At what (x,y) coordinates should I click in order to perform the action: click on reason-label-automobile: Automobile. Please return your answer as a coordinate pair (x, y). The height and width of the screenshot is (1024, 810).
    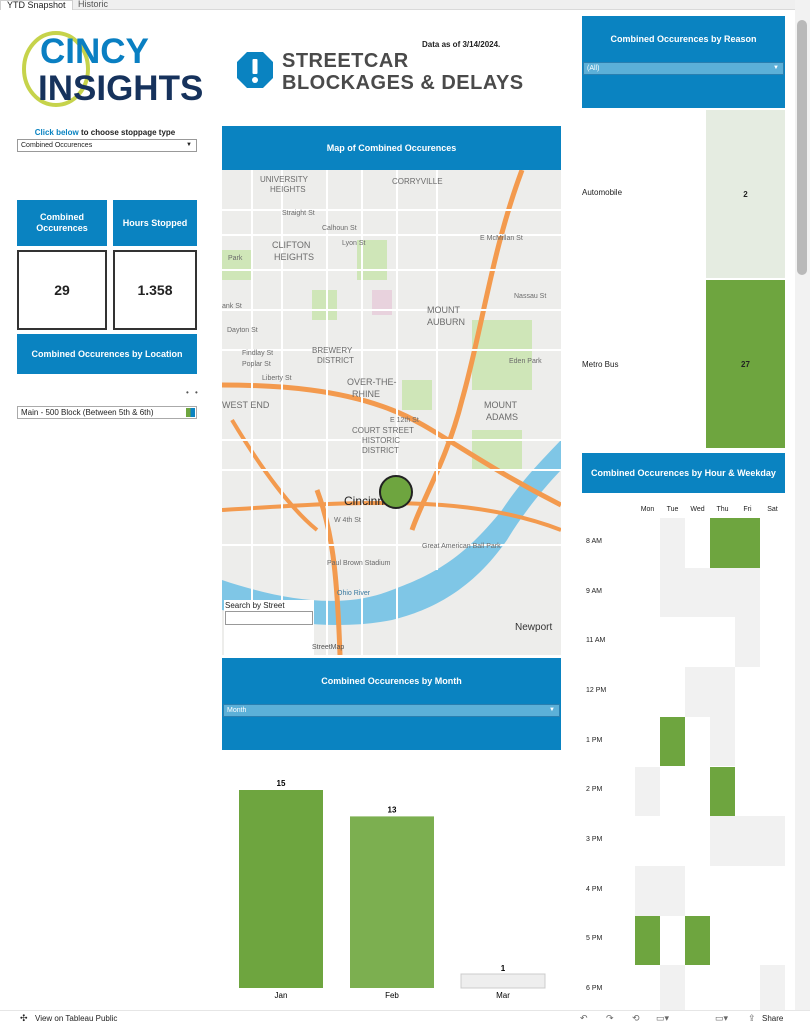
    Looking at the image, I should click on (602, 192).